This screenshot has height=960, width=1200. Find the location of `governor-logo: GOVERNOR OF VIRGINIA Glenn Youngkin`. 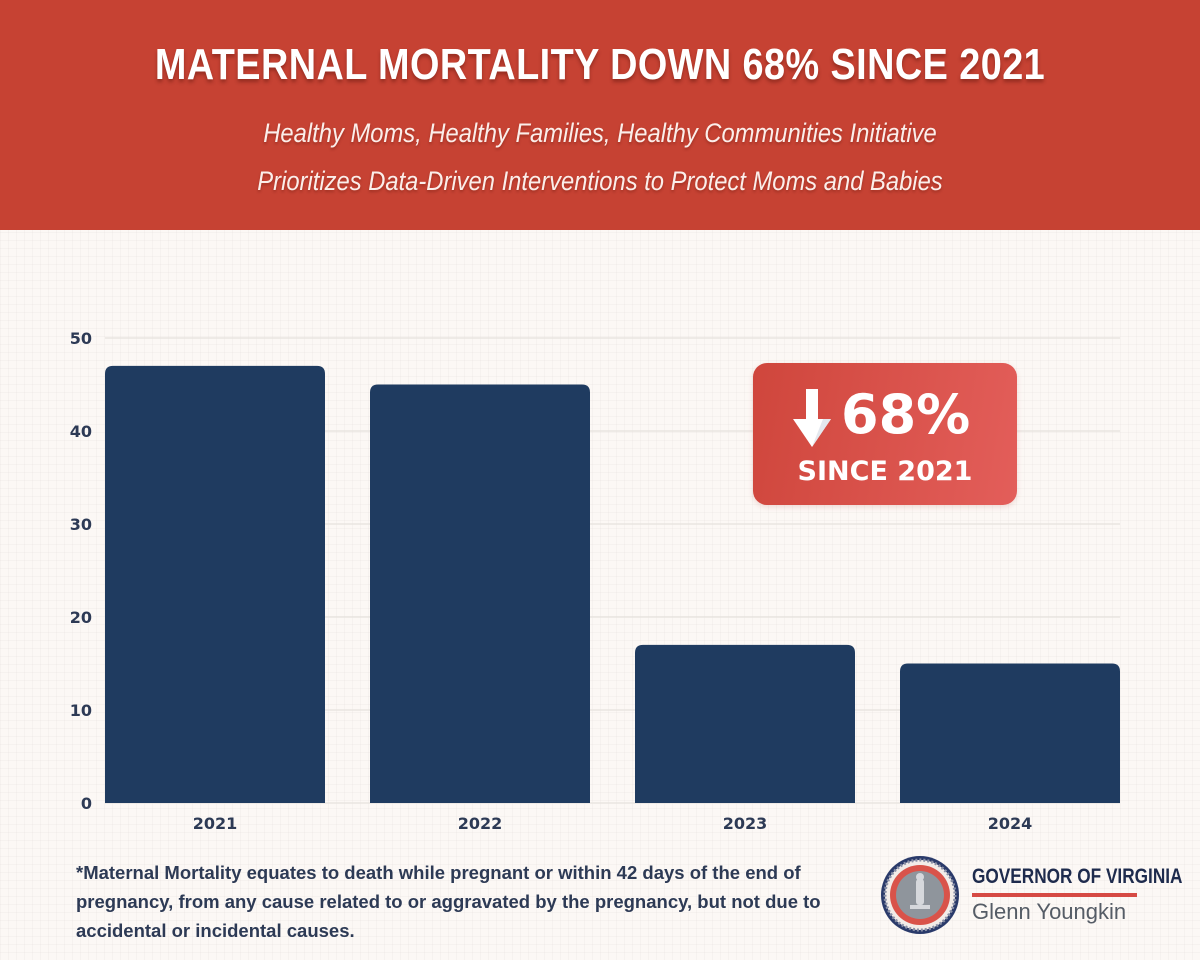

governor-logo: GOVERNOR OF VIRGINIA Glenn Youngkin is located at coordinates (1031, 895).